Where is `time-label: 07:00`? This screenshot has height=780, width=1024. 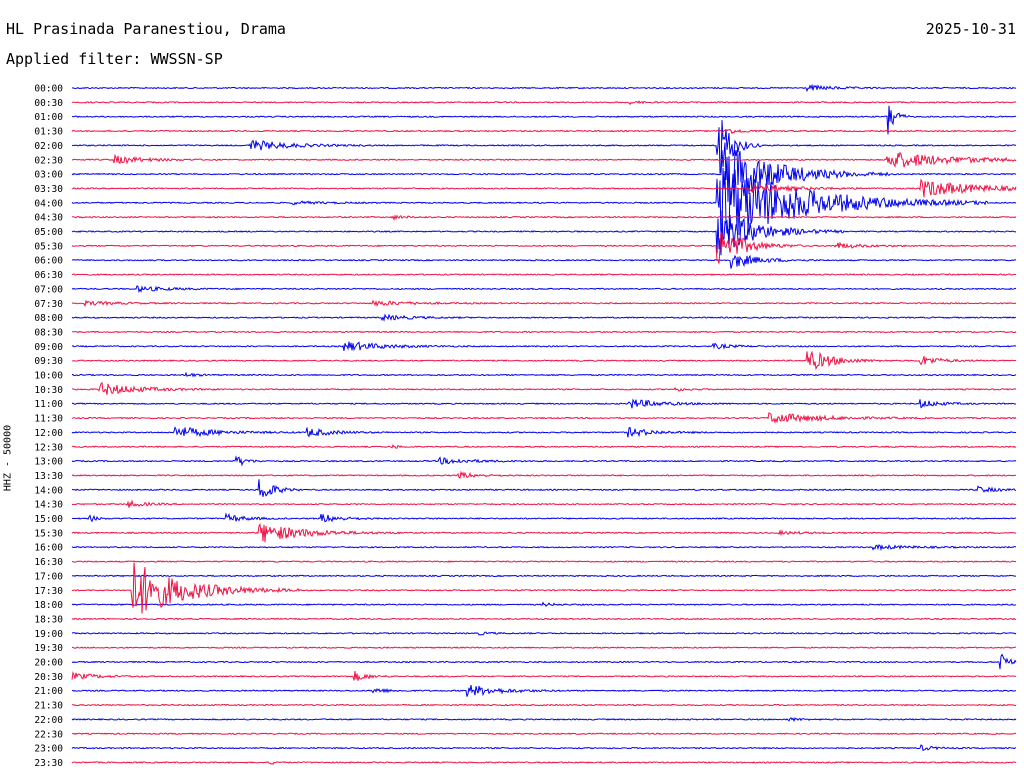 time-label: 07:00 is located at coordinates (48, 289).